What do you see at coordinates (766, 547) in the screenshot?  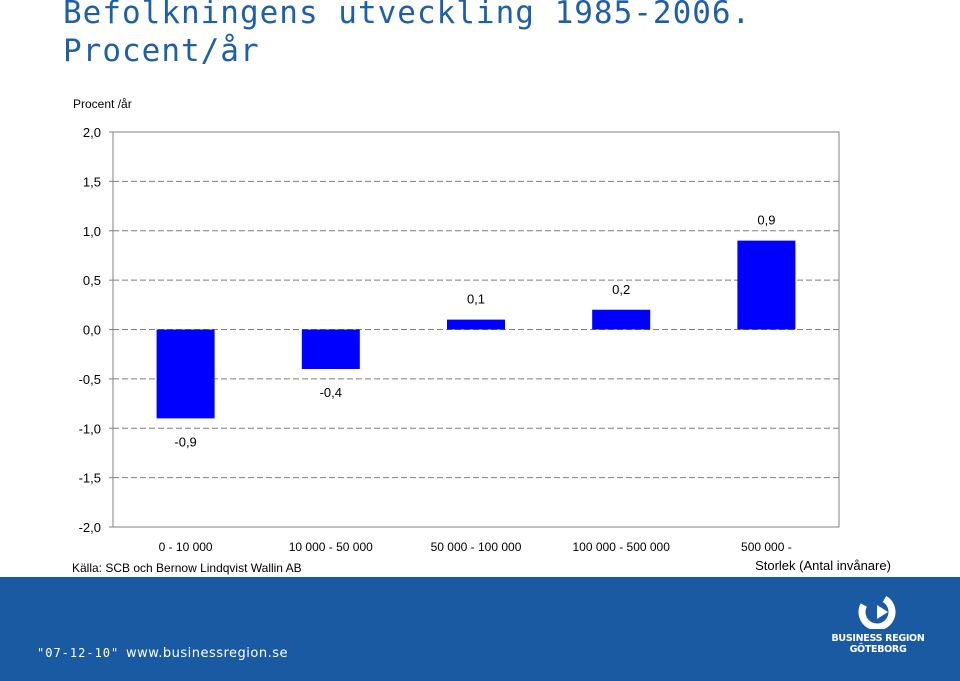 I see `x-tick-label: 500 000 -` at bounding box center [766, 547].